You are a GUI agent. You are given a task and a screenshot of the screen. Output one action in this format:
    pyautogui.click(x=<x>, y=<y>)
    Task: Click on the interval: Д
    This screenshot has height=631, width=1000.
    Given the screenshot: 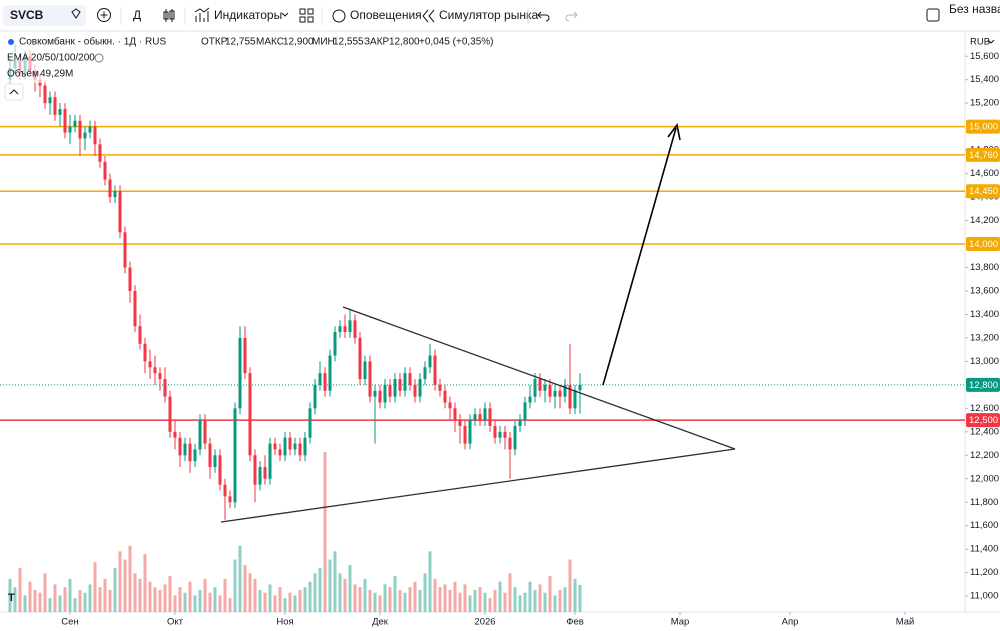 What is the action you would take?
    pyautogui.click(x=137, y=15)
    